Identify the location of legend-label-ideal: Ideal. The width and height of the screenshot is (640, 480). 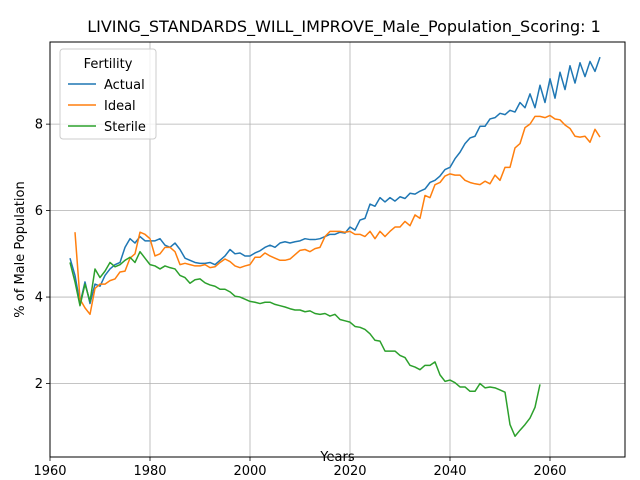
(120, 106).